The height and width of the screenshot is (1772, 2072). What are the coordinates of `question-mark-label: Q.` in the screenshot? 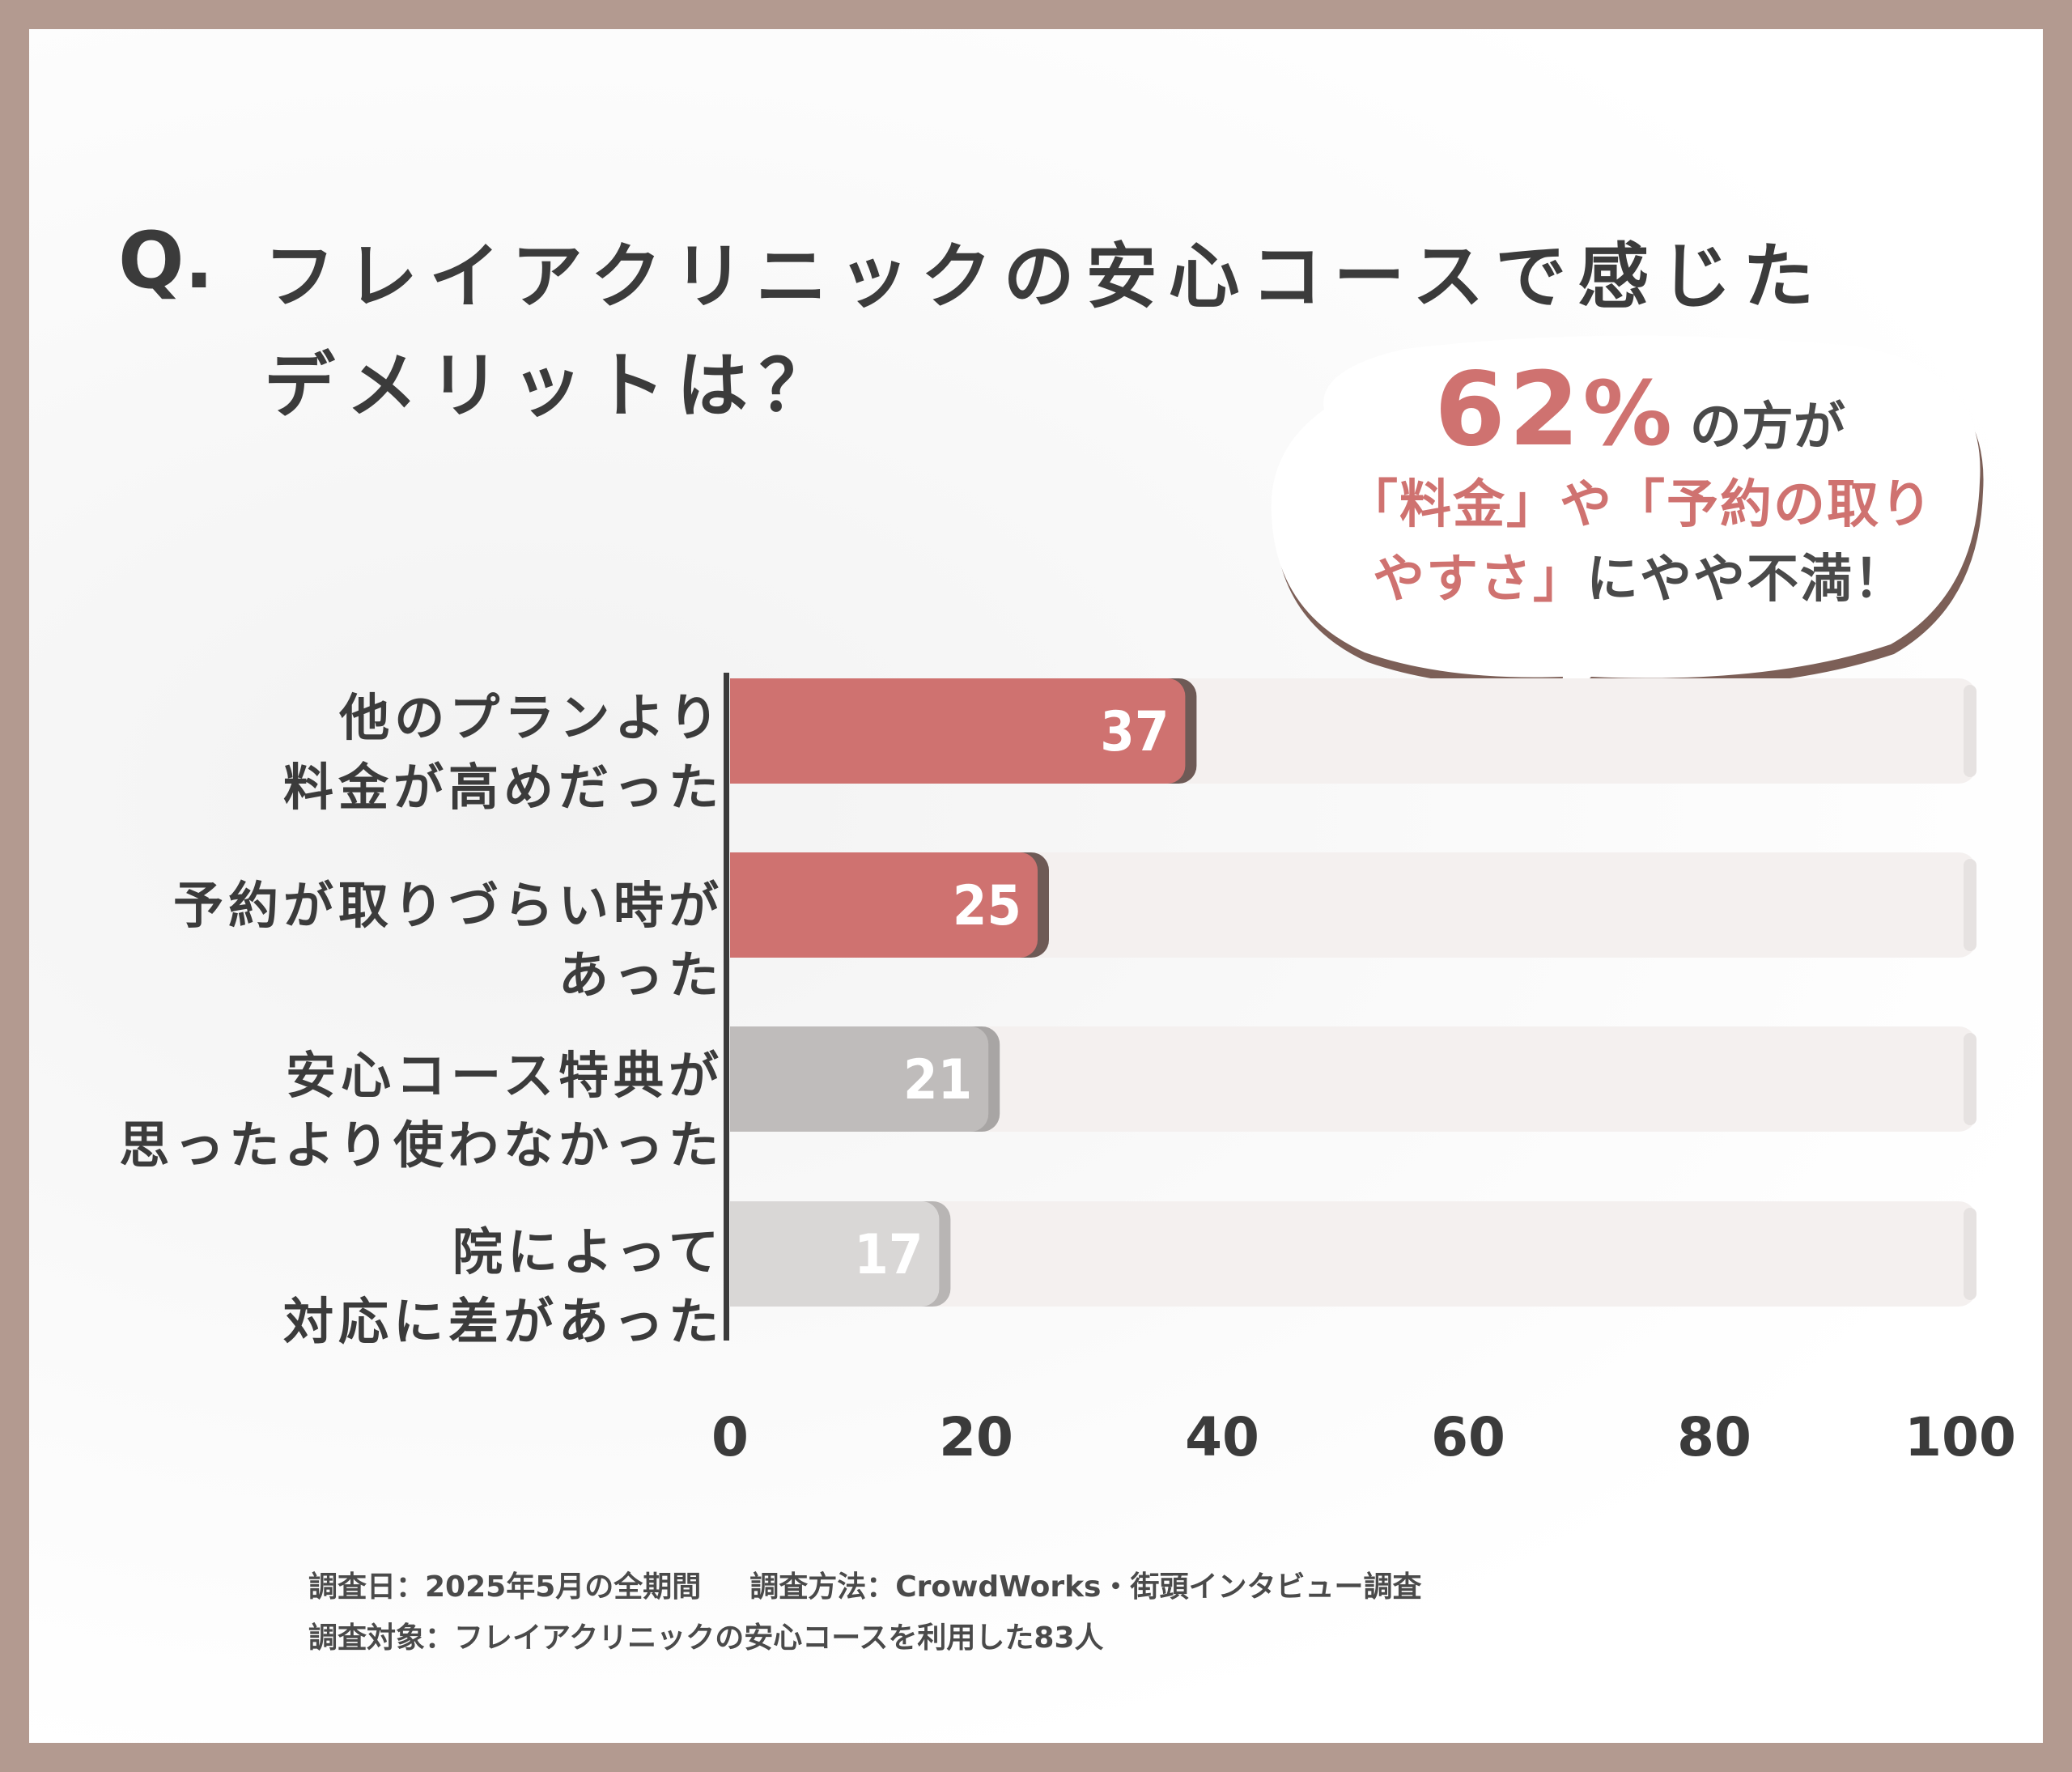 It's located at (166, 261).